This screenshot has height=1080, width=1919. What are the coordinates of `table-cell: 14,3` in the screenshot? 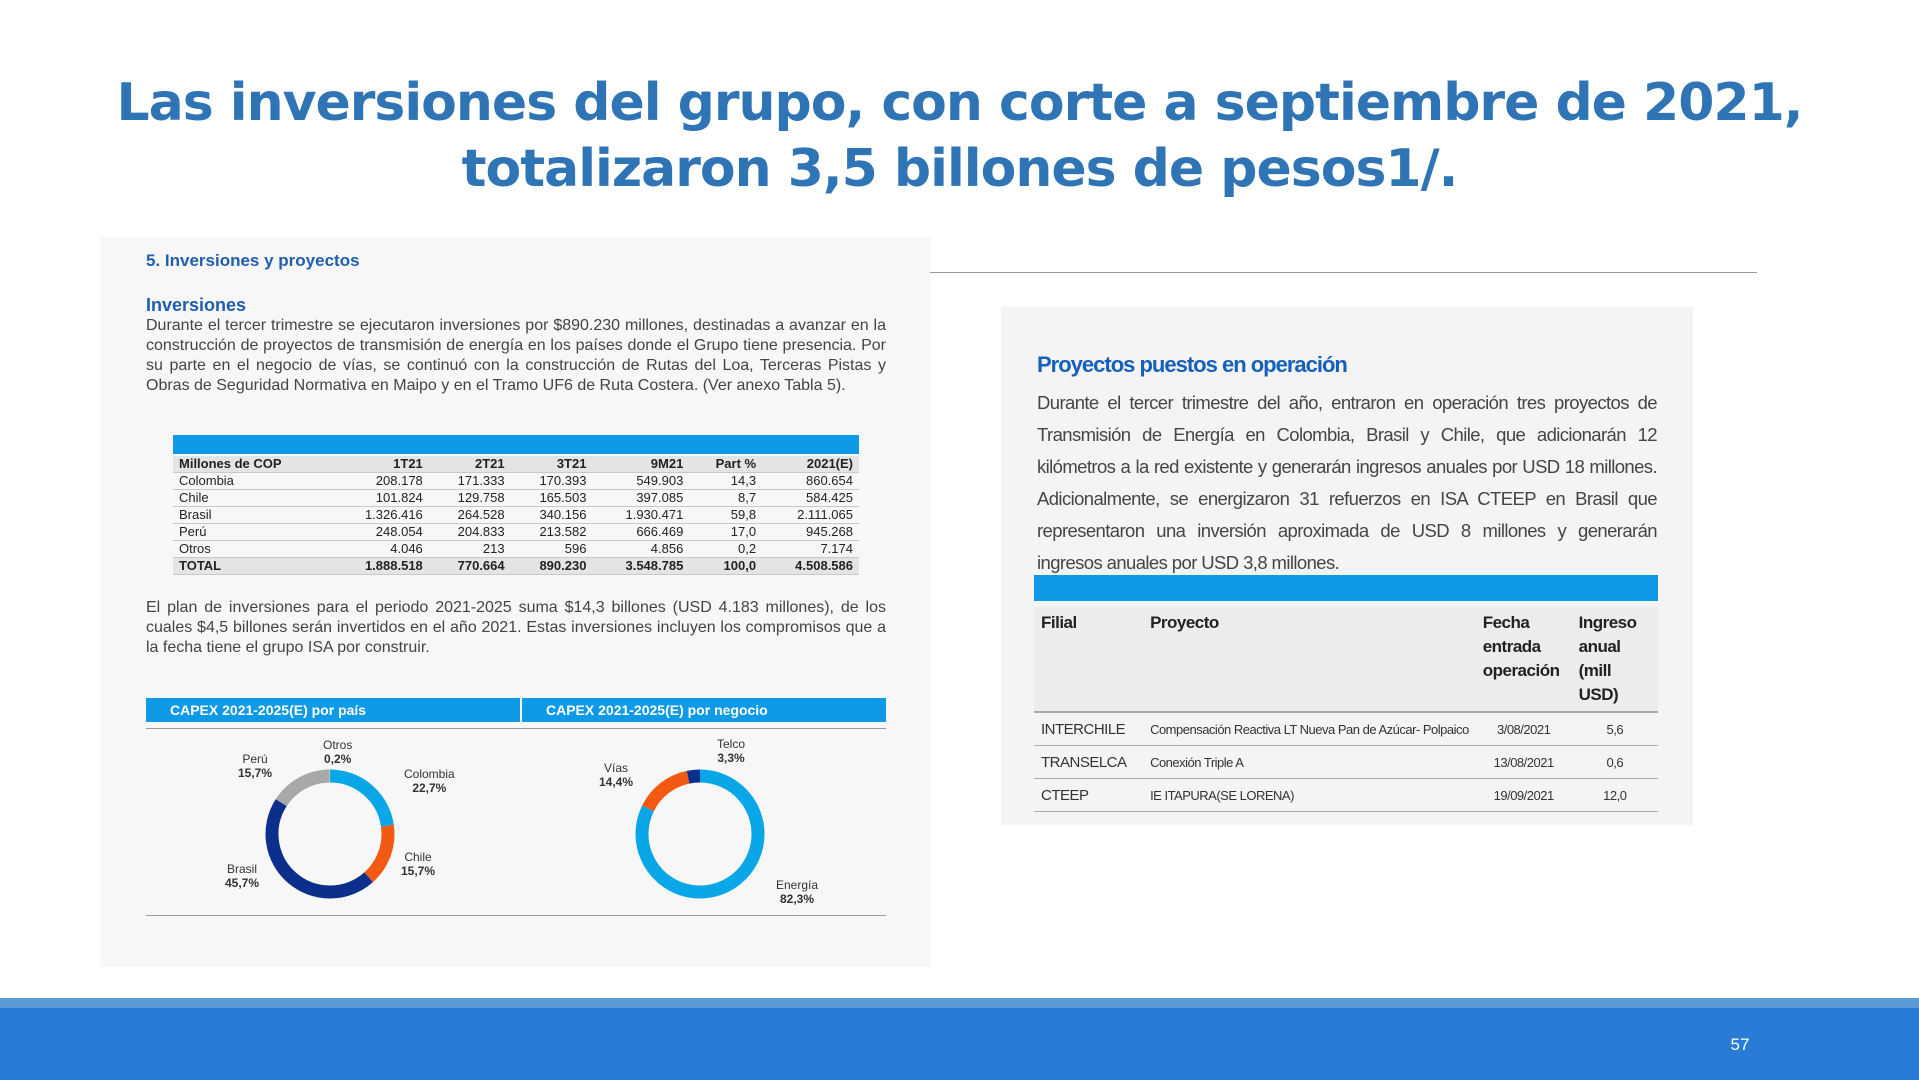 It's located at (726, 481).